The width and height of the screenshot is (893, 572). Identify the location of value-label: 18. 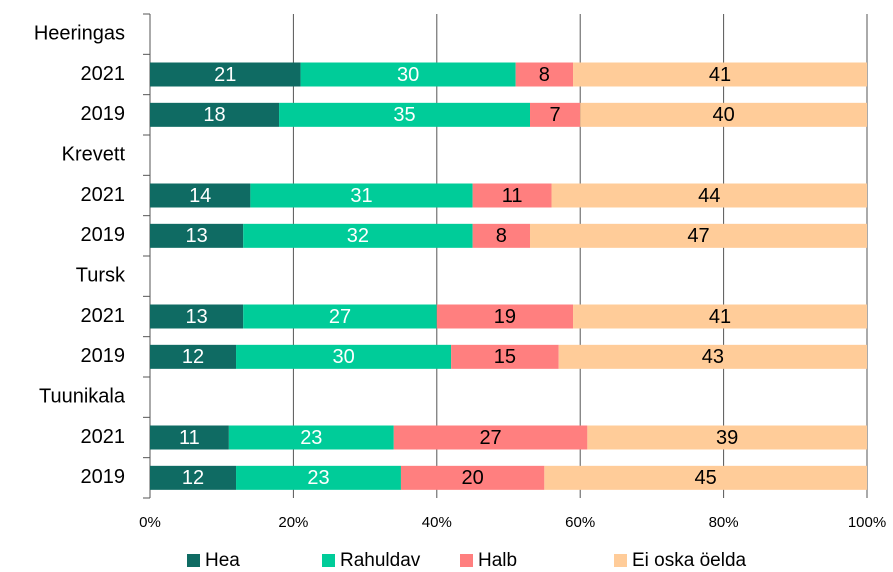
(214, 115).